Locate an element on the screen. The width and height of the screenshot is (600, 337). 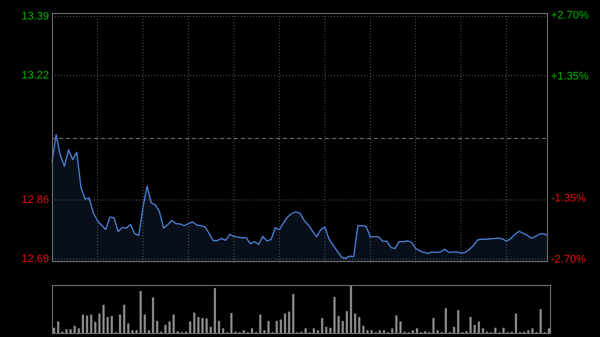
y-tick-label: 12.69 is located at coordinates (35, 258).